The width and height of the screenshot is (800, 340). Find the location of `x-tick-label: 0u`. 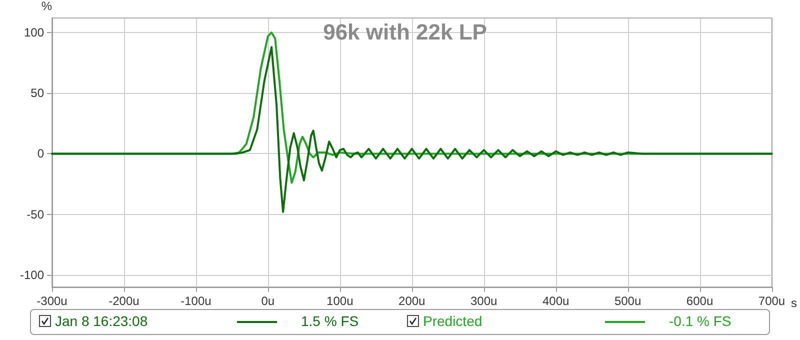

x-tick-label: 0u is located at coordinates (268, 301).